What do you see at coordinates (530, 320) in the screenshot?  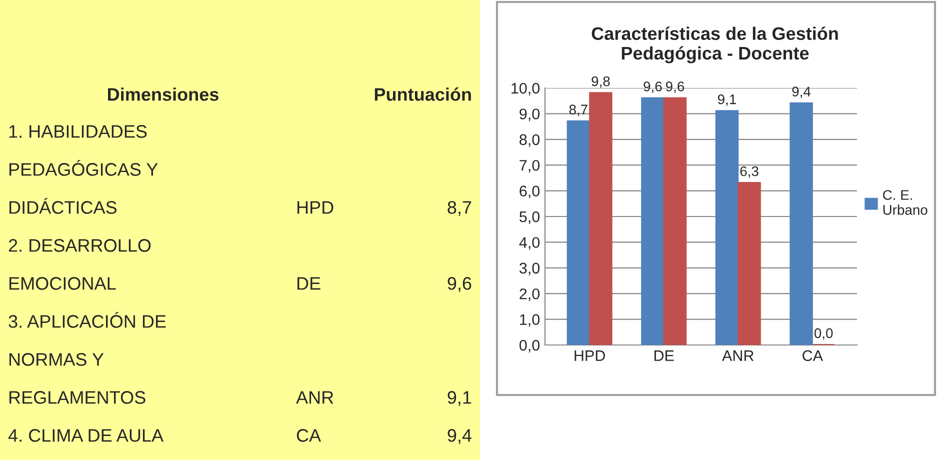 I see `y-tick-label: 1,0` at bounding box center [530, 320].